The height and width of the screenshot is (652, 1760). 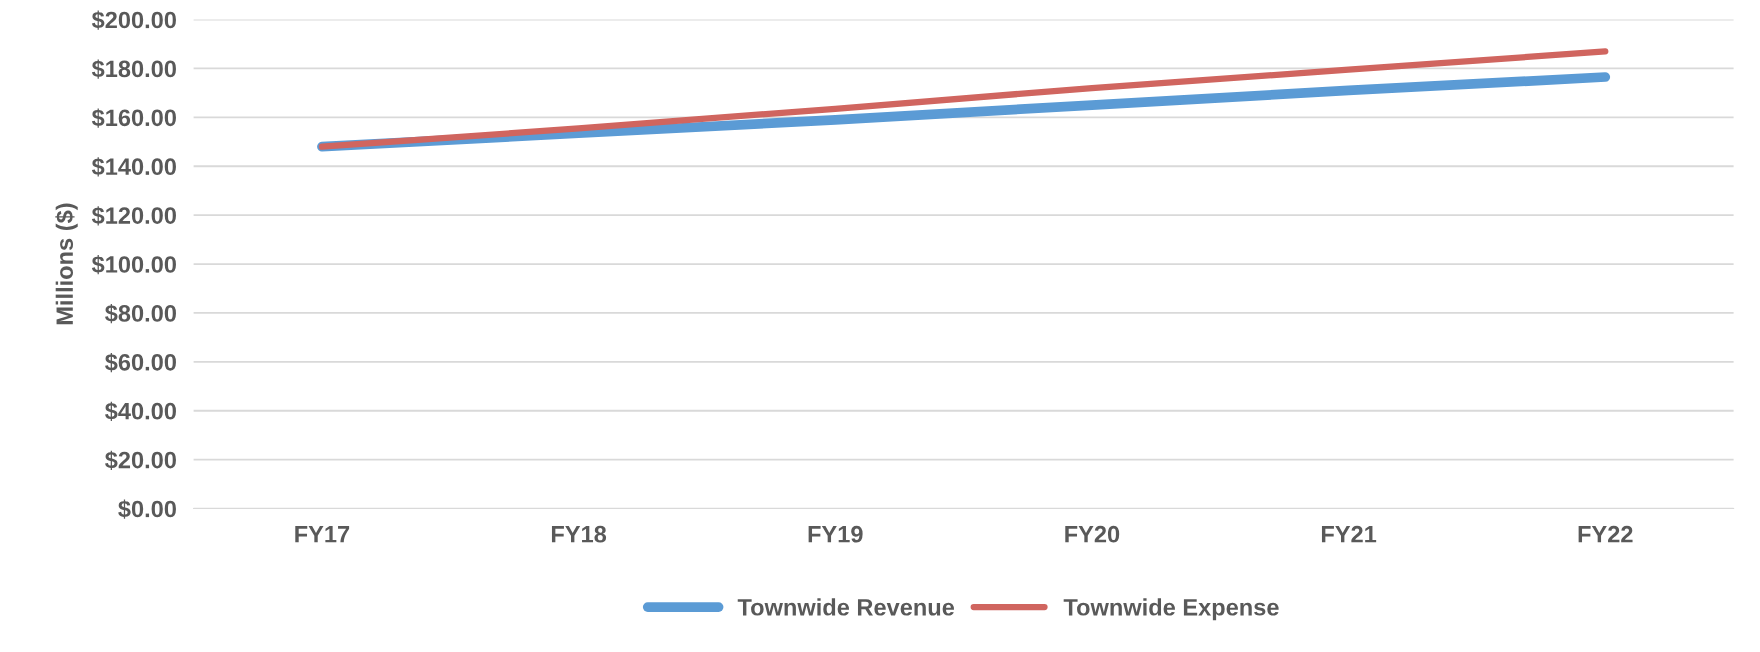 I want to click on legend-label: Townwide Expense, so click(x=1171, y=609).